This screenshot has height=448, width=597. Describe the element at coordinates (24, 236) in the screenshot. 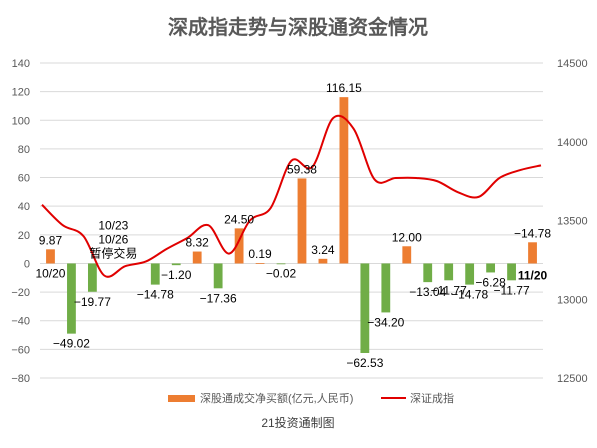

I see `left-axis-tick-label: 20` at that location.